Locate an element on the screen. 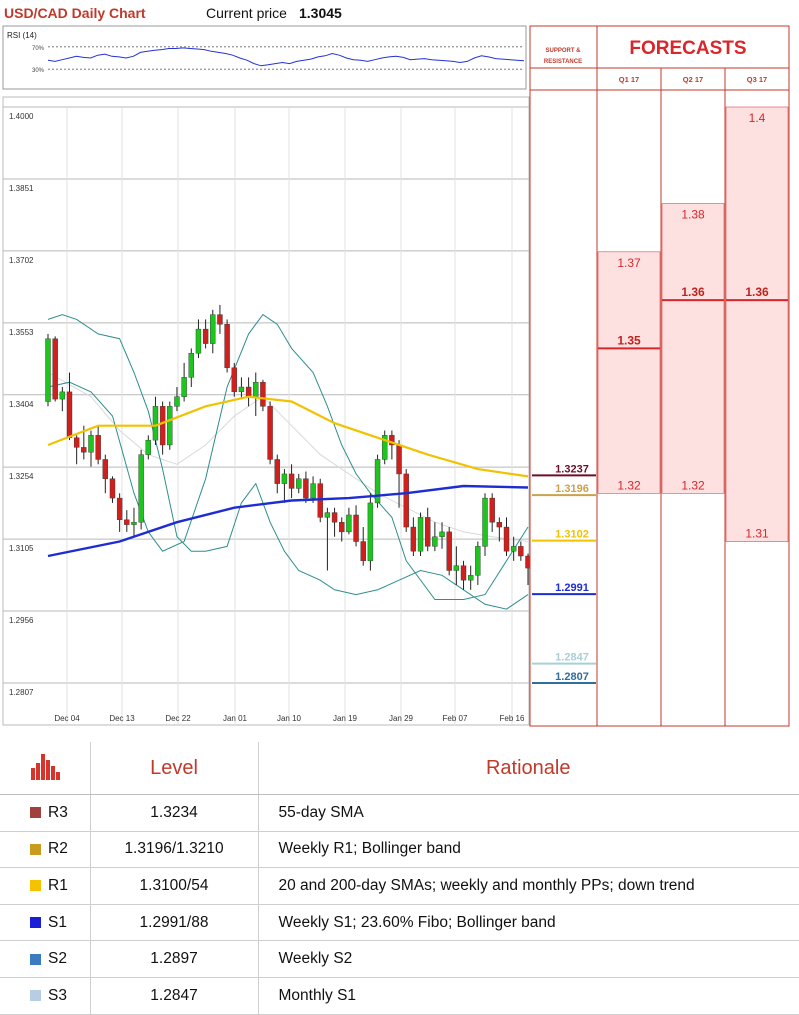 The height and width of the screenshot is (1015, 799). y-tick-label: 1.3702 is located at coordinates (21, 260).